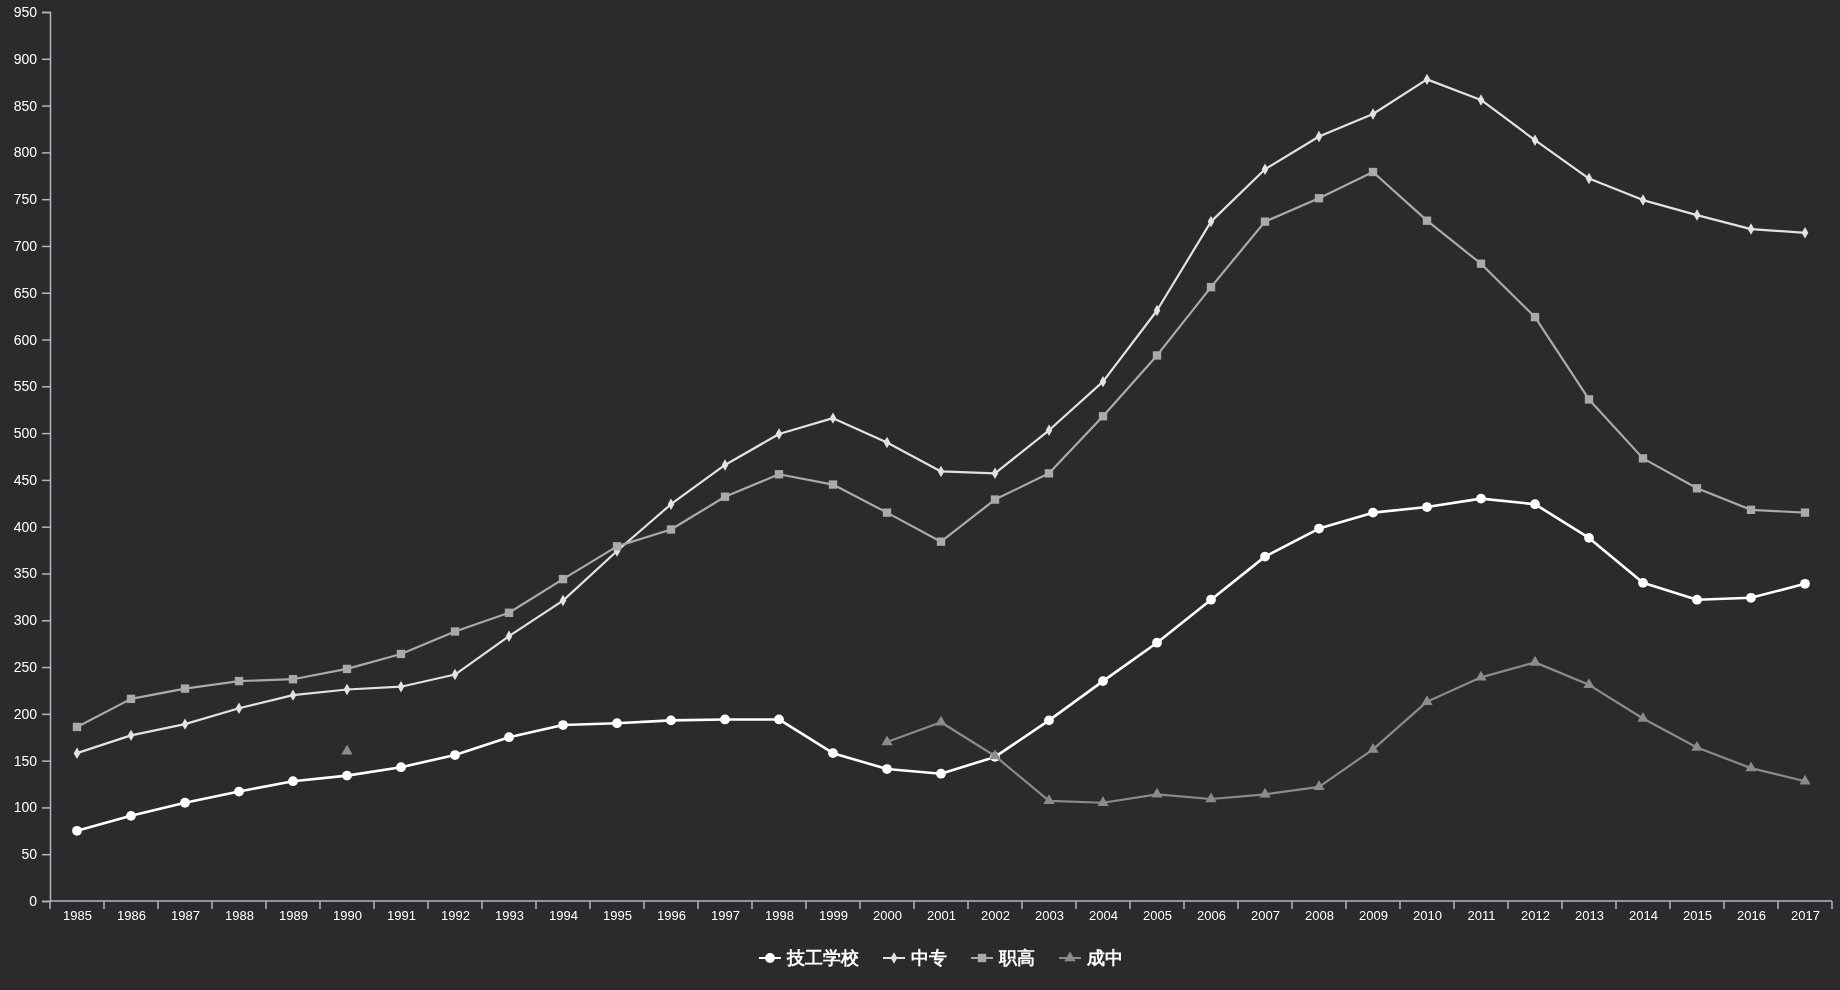  Describe the element at coordinates (617, 916) in the screenshot. I see `x-tick-label: 1995` at that location.